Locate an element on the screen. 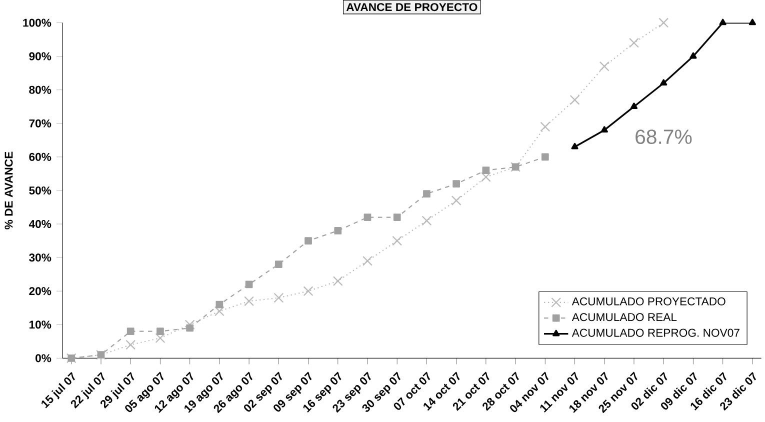 The height and width of the screenshot is (422, 765). y-tick-label: 0% is located at coordinates (44, 358).